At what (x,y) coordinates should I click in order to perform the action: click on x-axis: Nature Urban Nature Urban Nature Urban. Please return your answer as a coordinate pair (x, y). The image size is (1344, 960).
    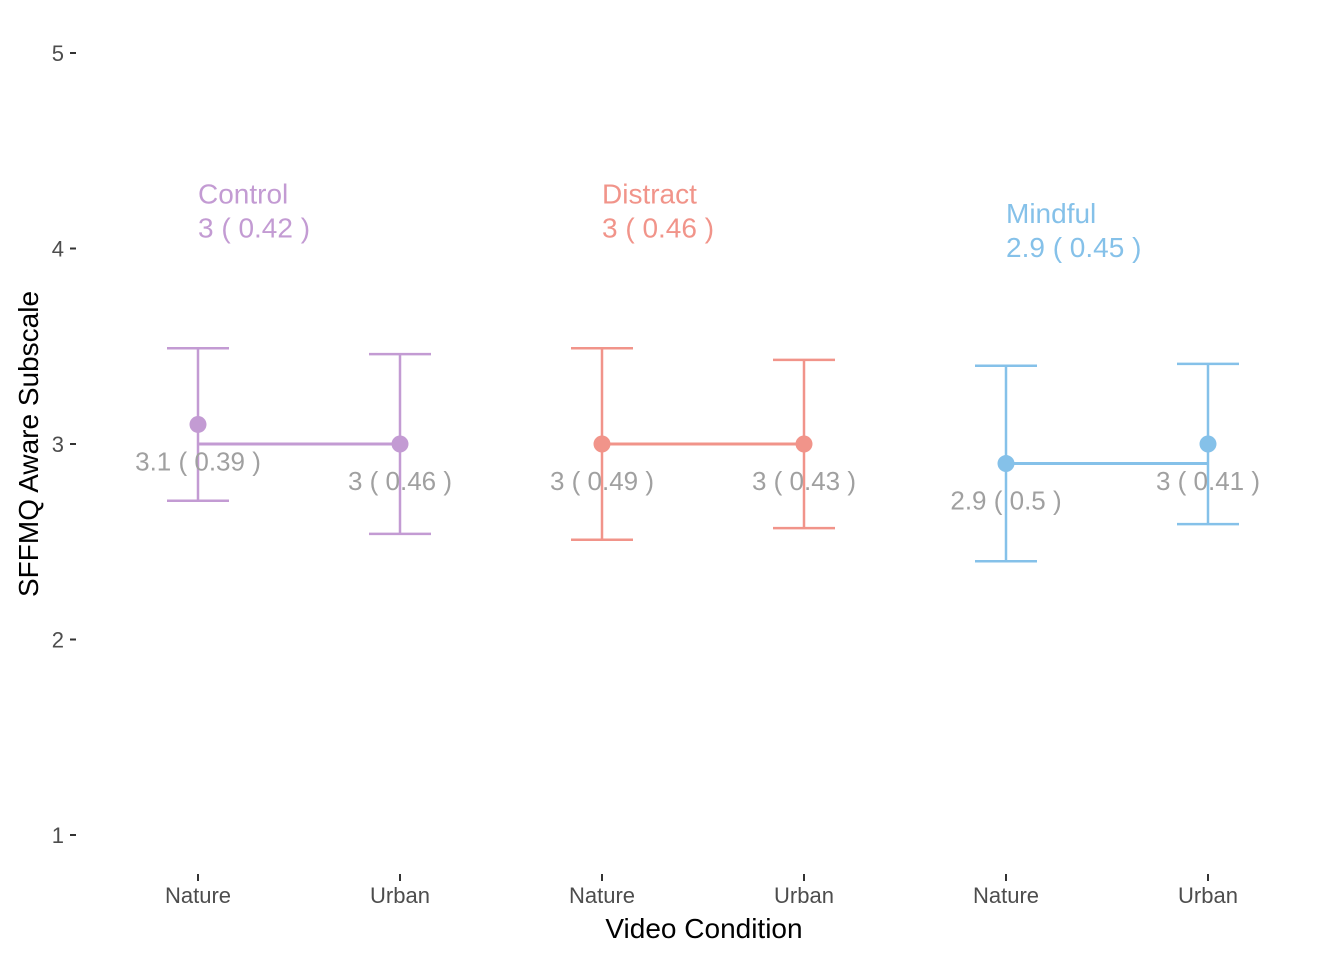
    Looking at the image, I should click on (701, 891).